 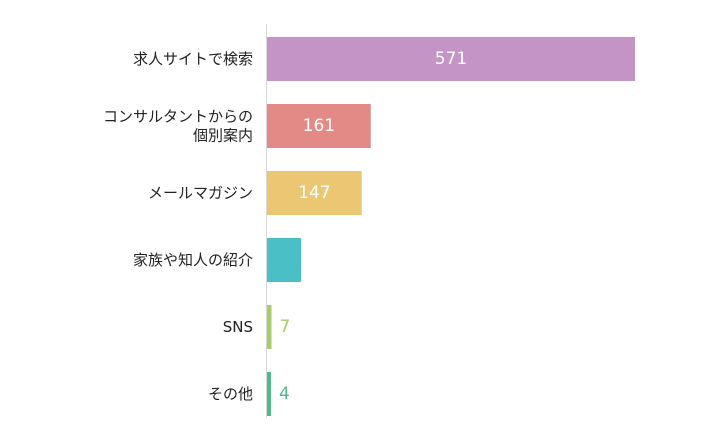 What do you see at coordinates (238, 327) in the screenshot?
I see `category-label-4-0: SNS` at bounding box center [238, 327].